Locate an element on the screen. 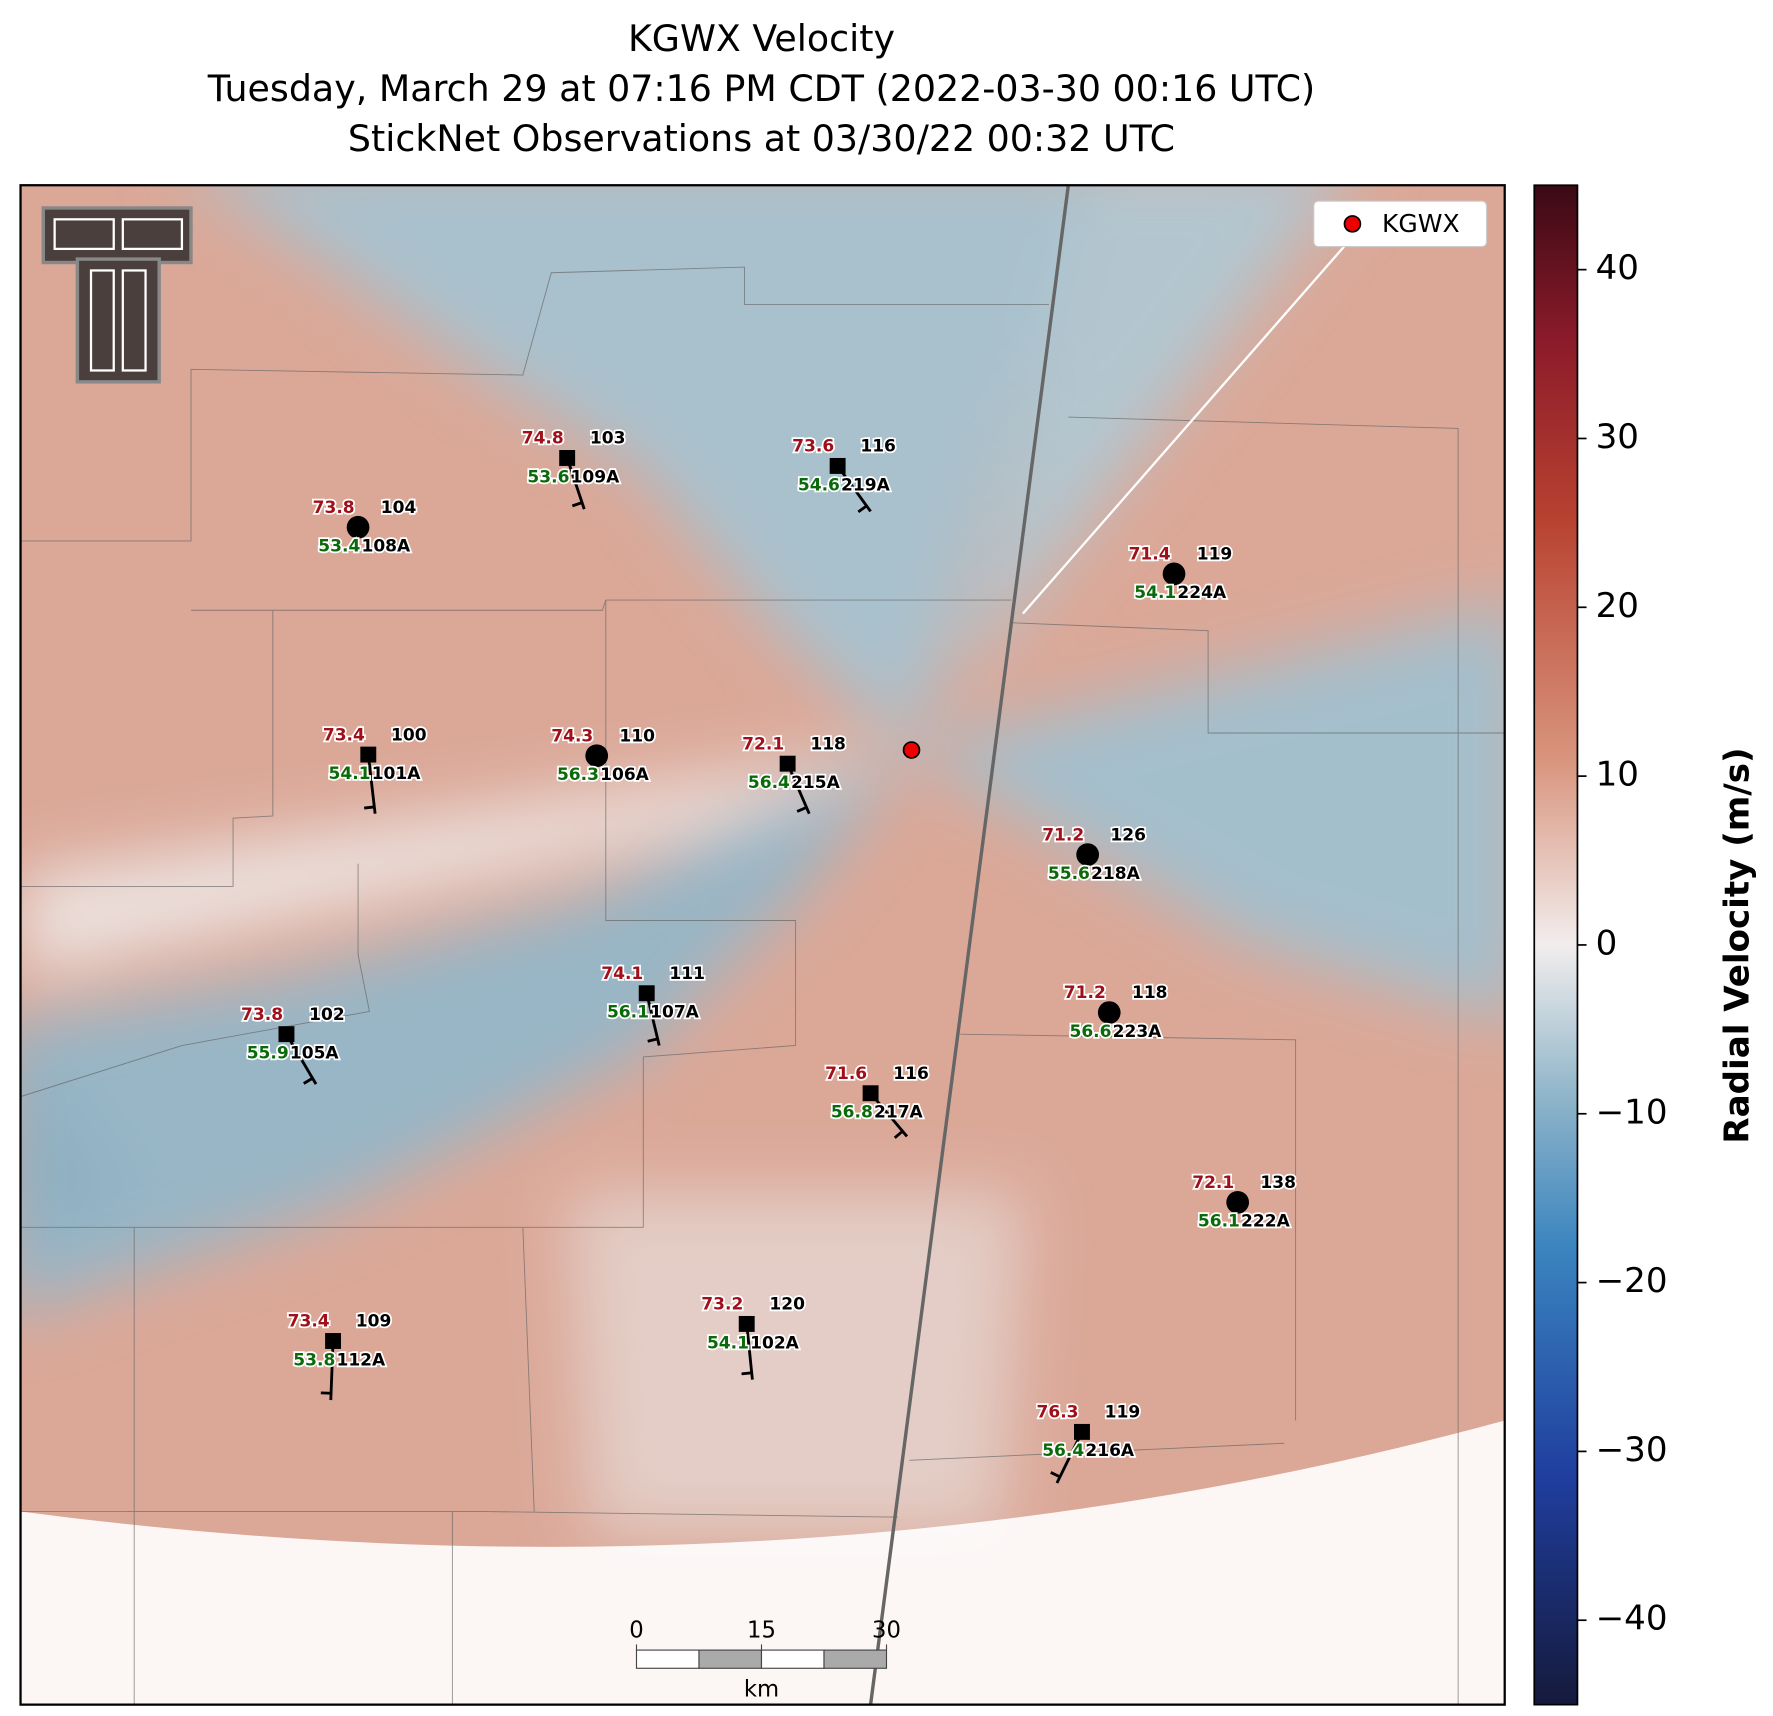 The image size is (1773, 1716). temperature: 72.1 is located at coordinates (763, 744).